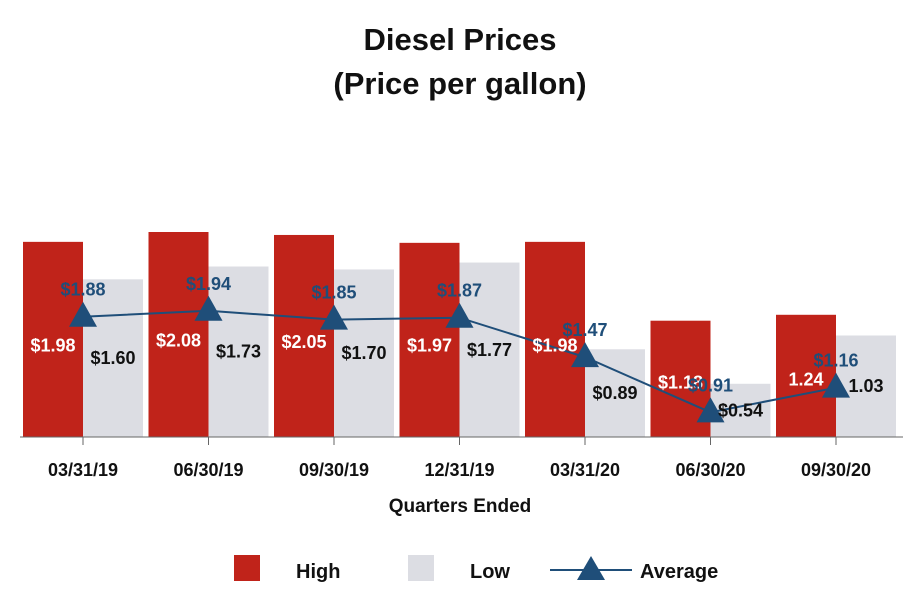 The image size is (920, 612). Describe the element at coordinates (318, 572) in the screenshot. I see `legend-high-label: High` at that location.